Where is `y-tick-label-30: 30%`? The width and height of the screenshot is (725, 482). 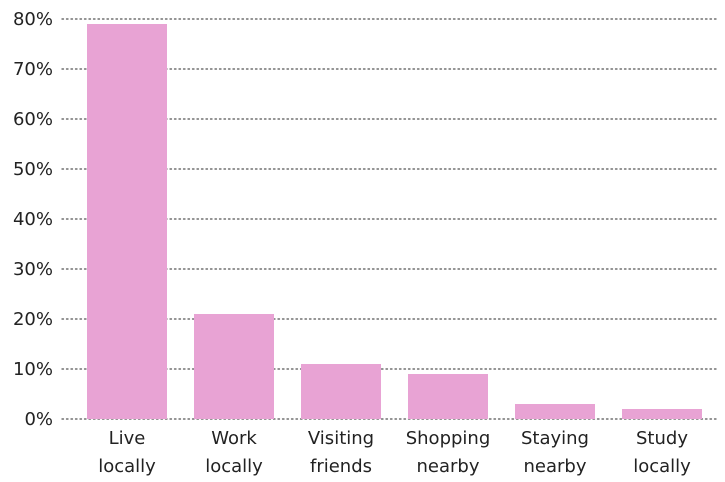
y-tick-label-30: 30% is located at coordinates (33, 269).